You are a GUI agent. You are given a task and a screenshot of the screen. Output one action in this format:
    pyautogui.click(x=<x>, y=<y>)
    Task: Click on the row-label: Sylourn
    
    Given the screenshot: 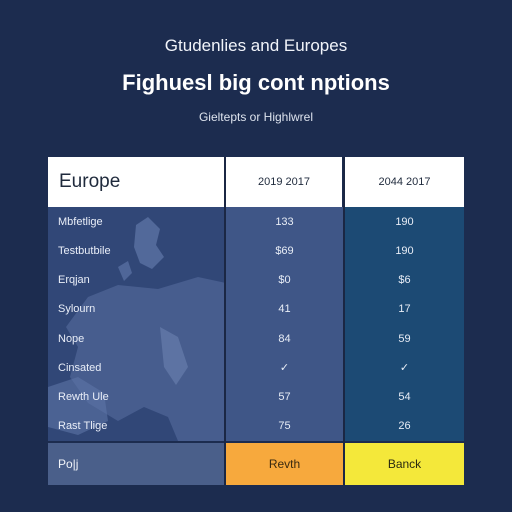 What is the action you would take?
    pyautogui.click(x=77, y=309)
    